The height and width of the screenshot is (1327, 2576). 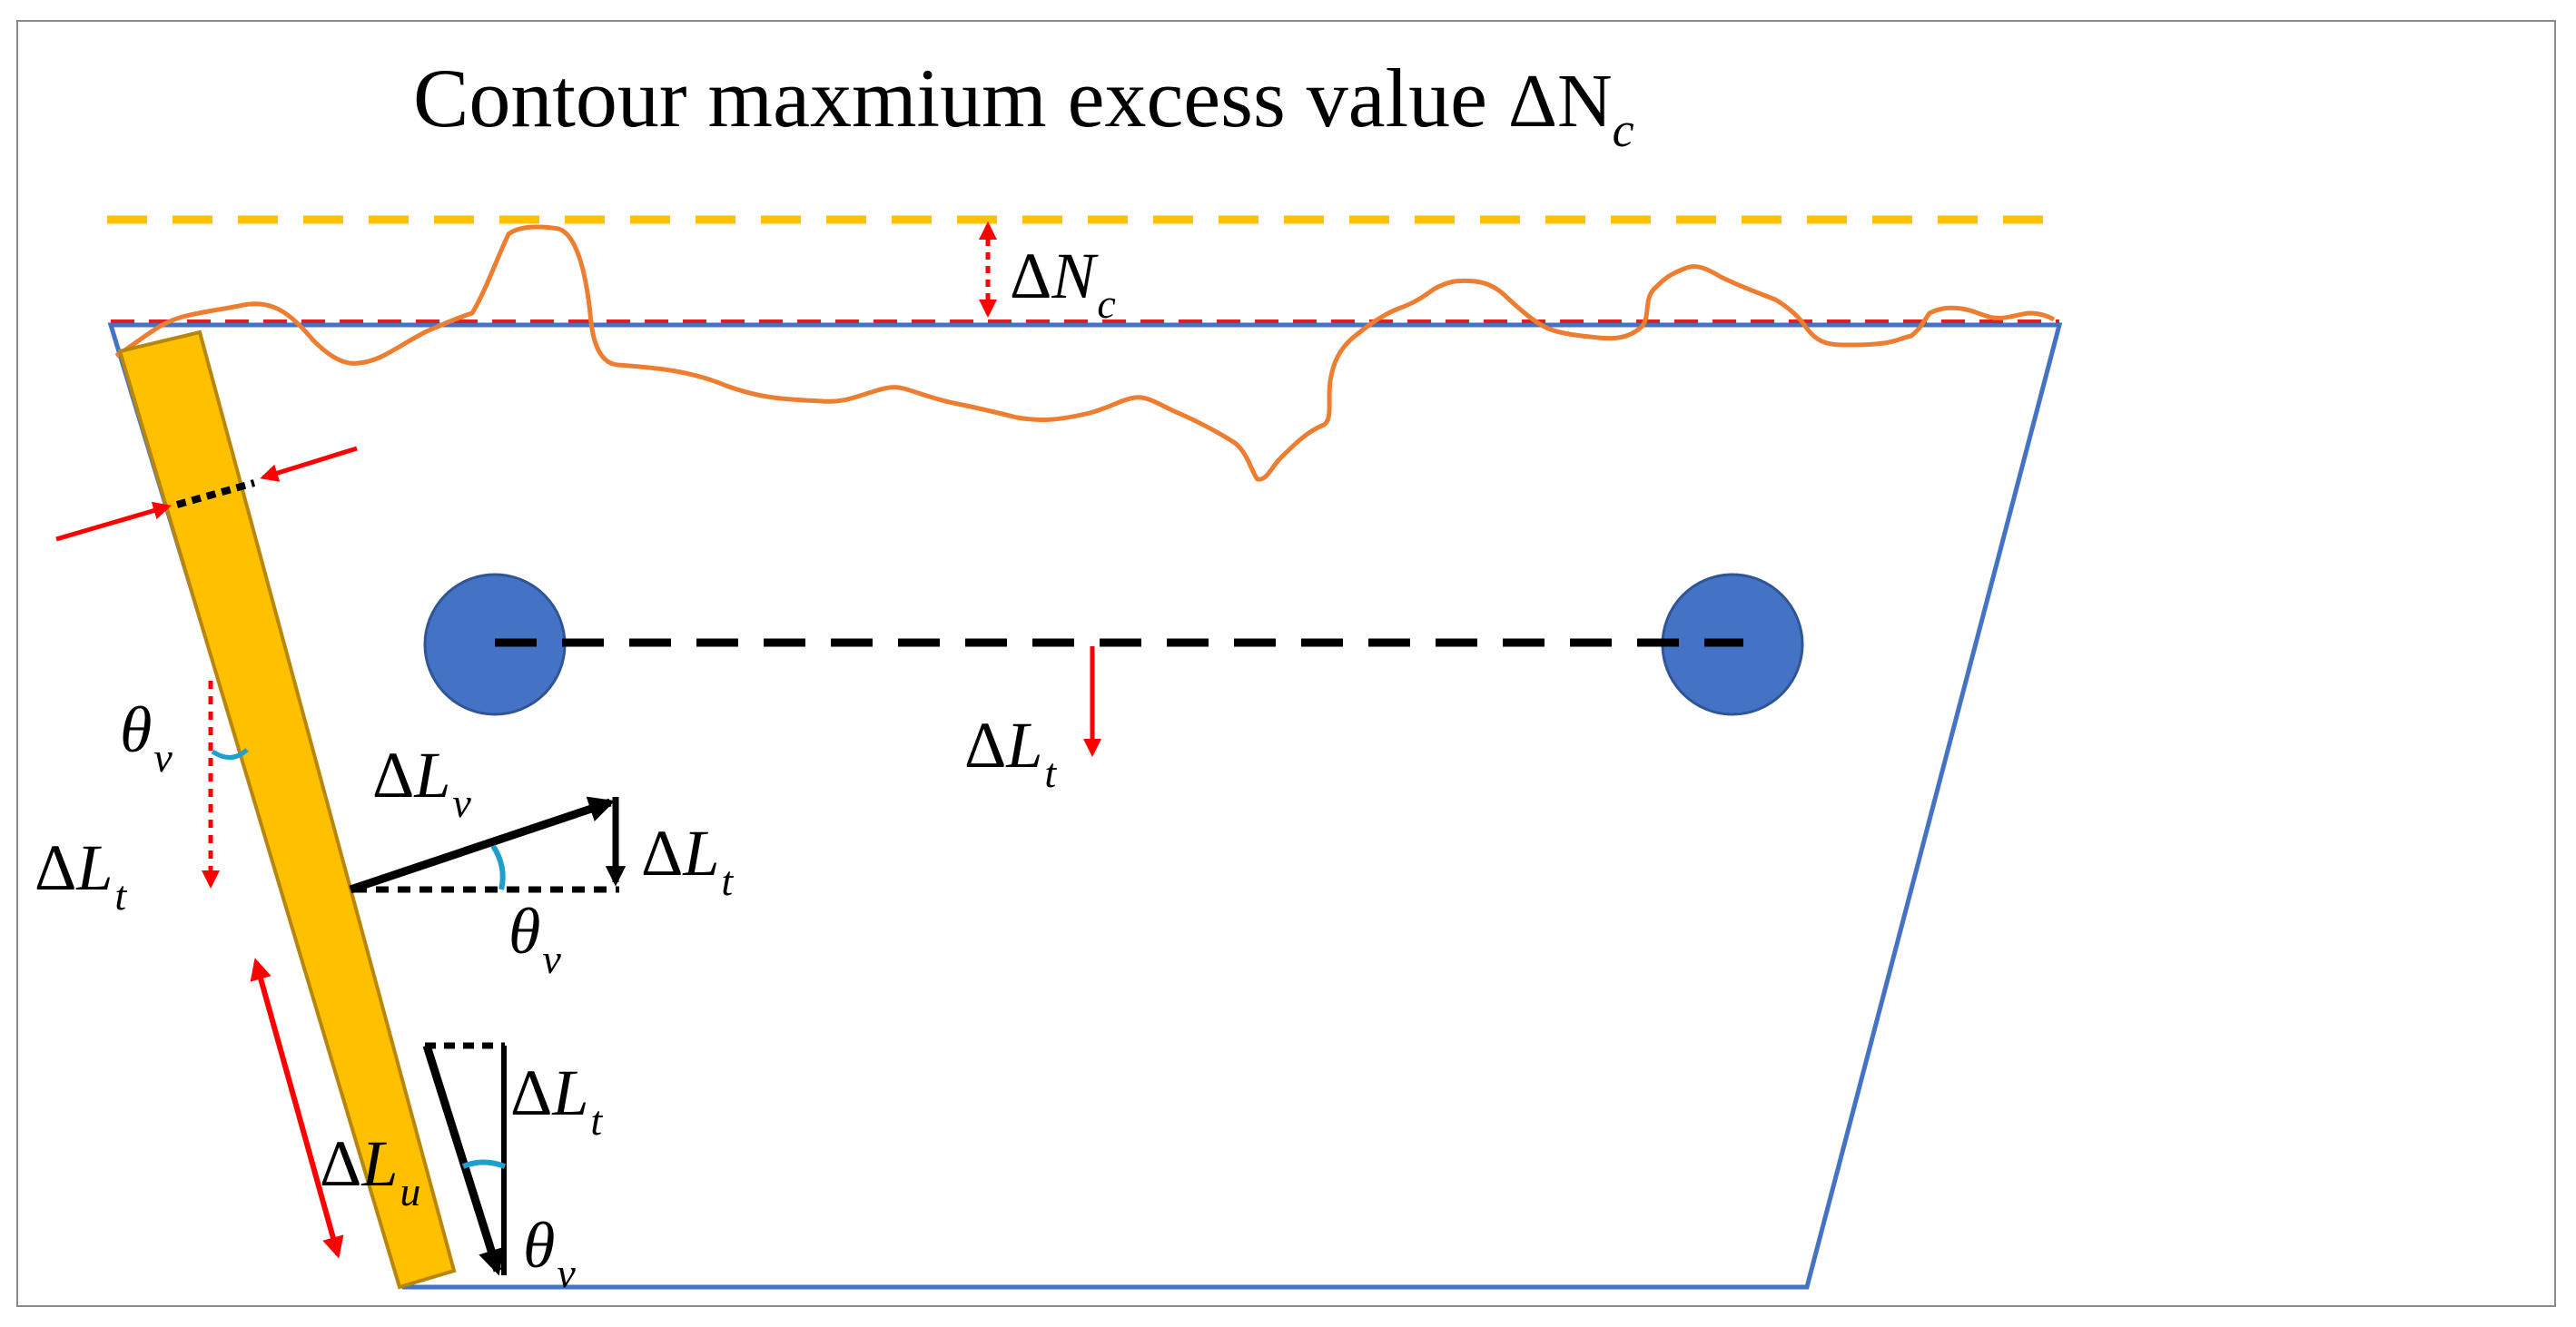 What do you see at coordinates (370, 1170) in the screenshot?
I see `delta-lu-label: ΔLu` at bounding box center [370, 1170].